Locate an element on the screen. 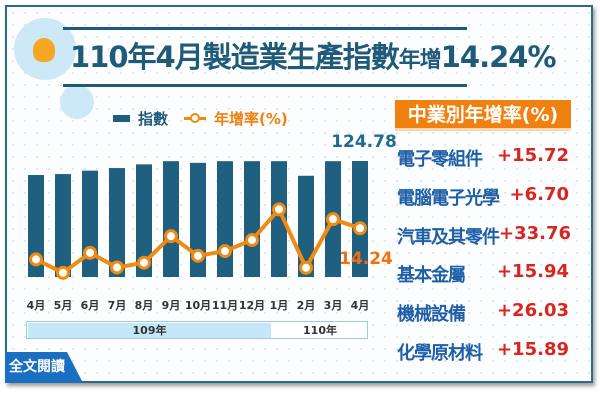 This screenshot has height=400, width=600. legend-bars-label: 指數 is located at coordinates (153, 119).